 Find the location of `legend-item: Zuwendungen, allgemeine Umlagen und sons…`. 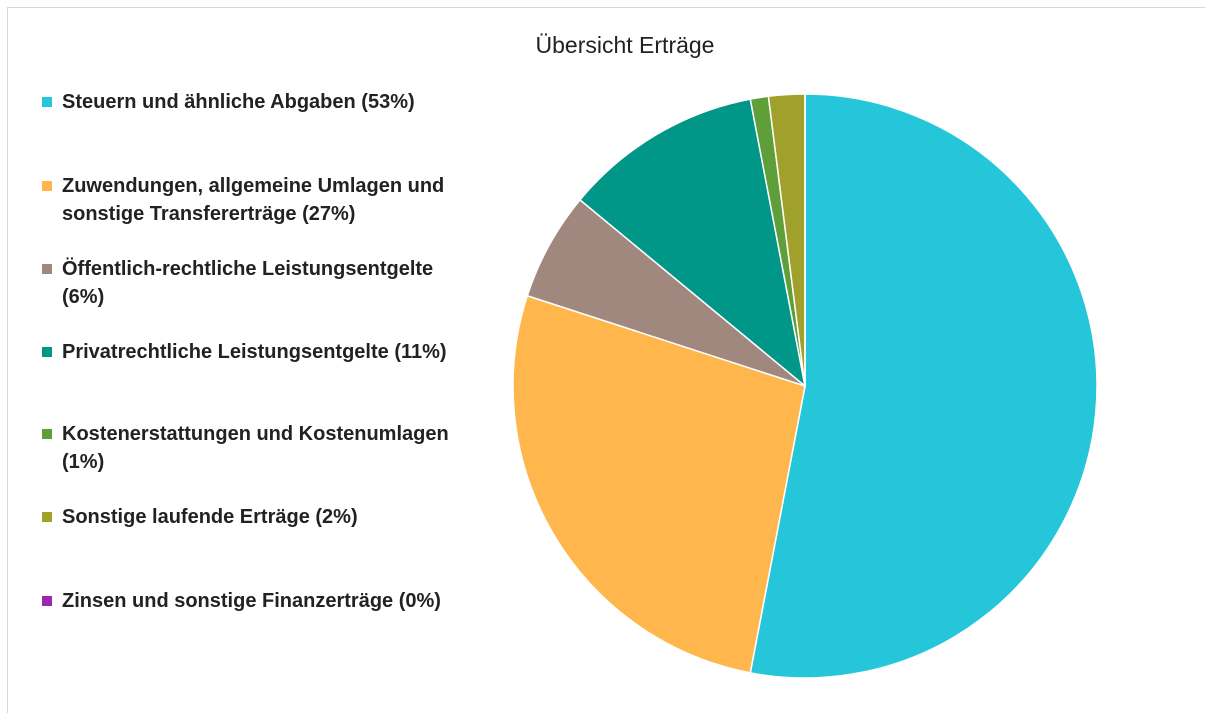

legend-item: Zuwendungen, allgemeine Umlagen und sons… is located at coordinates (252, 200).